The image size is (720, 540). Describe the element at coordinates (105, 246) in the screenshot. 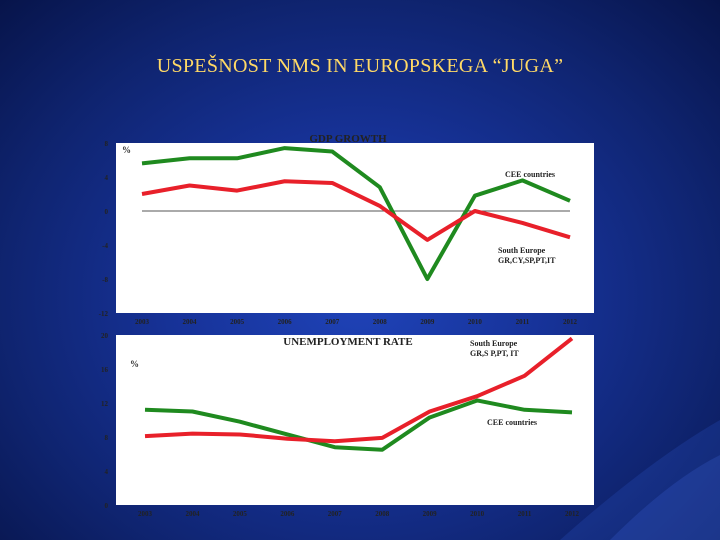

I see `gdp-y-tick-label: -4` at that location.